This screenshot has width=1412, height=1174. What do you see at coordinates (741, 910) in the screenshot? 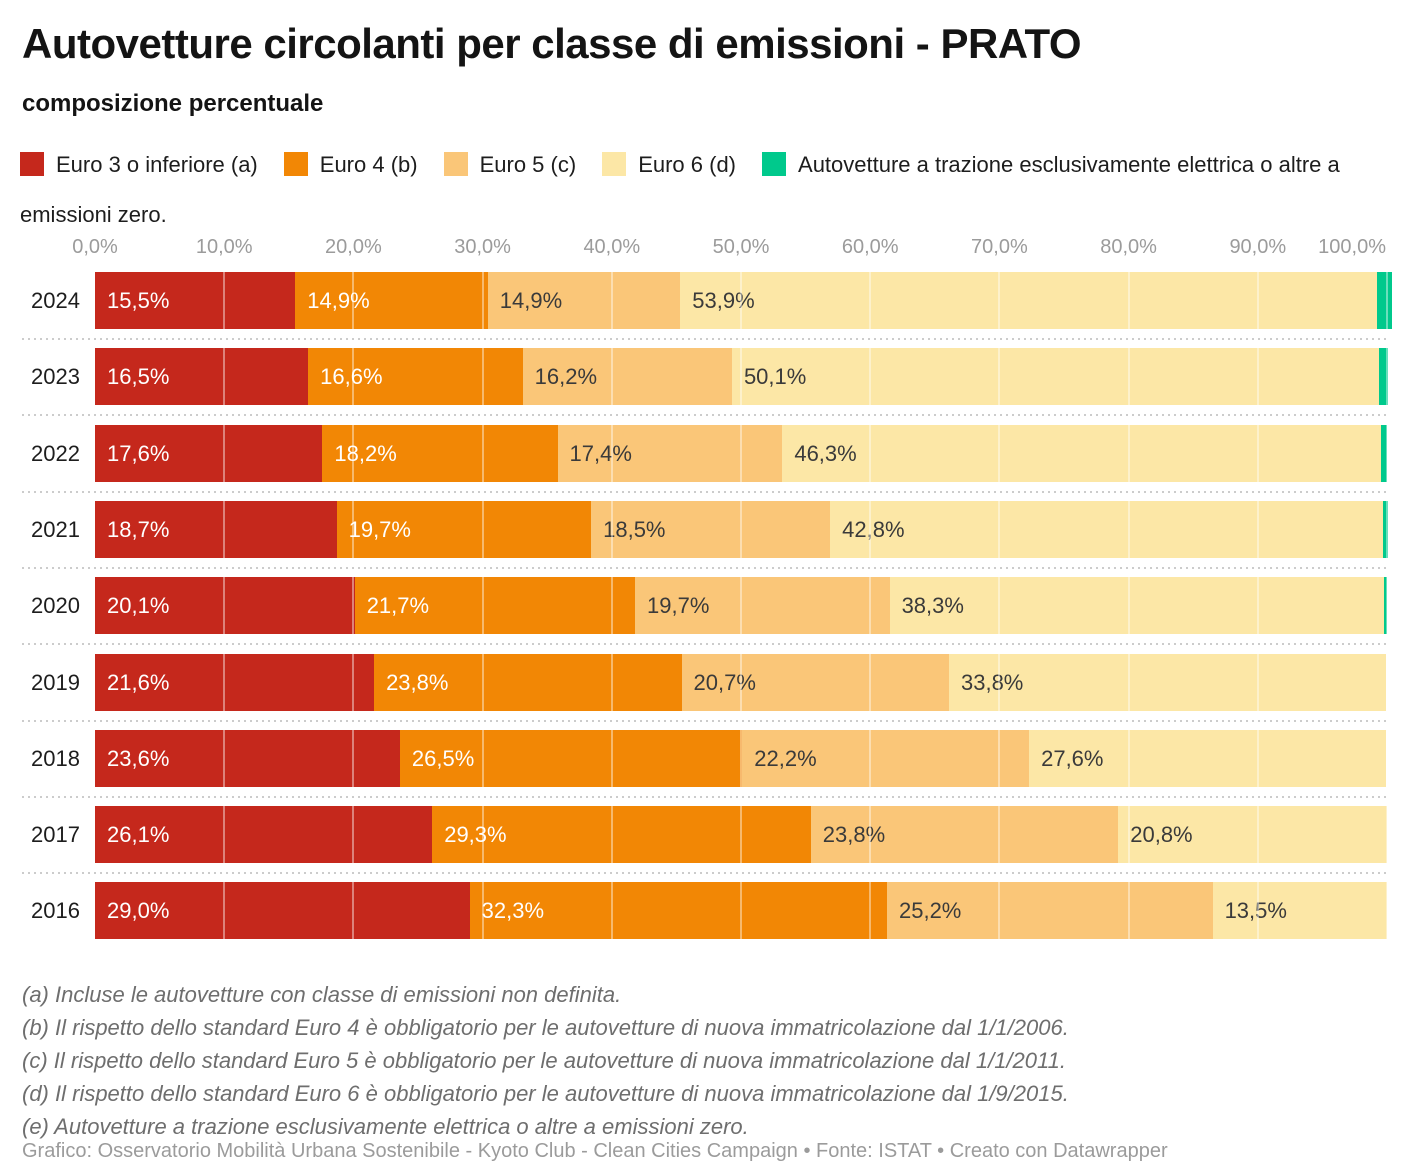
I see `stacked-bar: 29,0% 32,3% 25,2% 13,5%` at bounding box center [741, 910].